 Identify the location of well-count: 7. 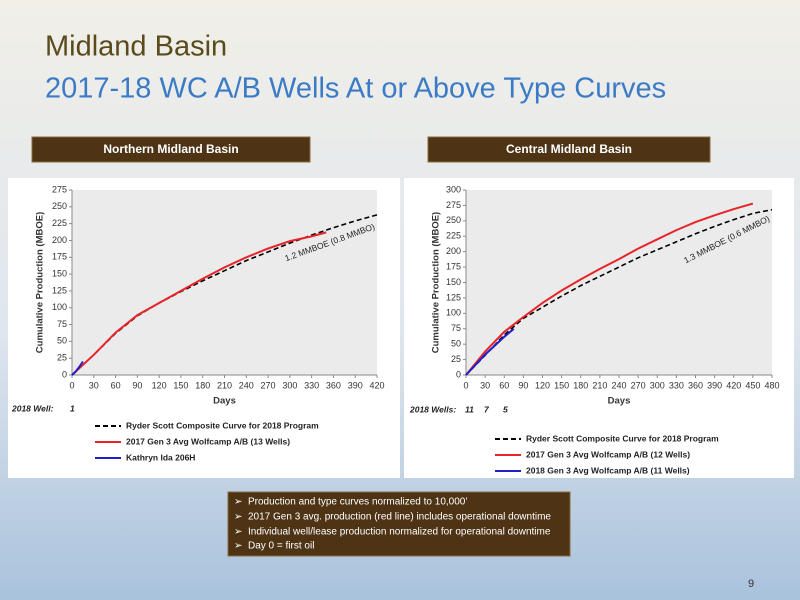
(487, 409).